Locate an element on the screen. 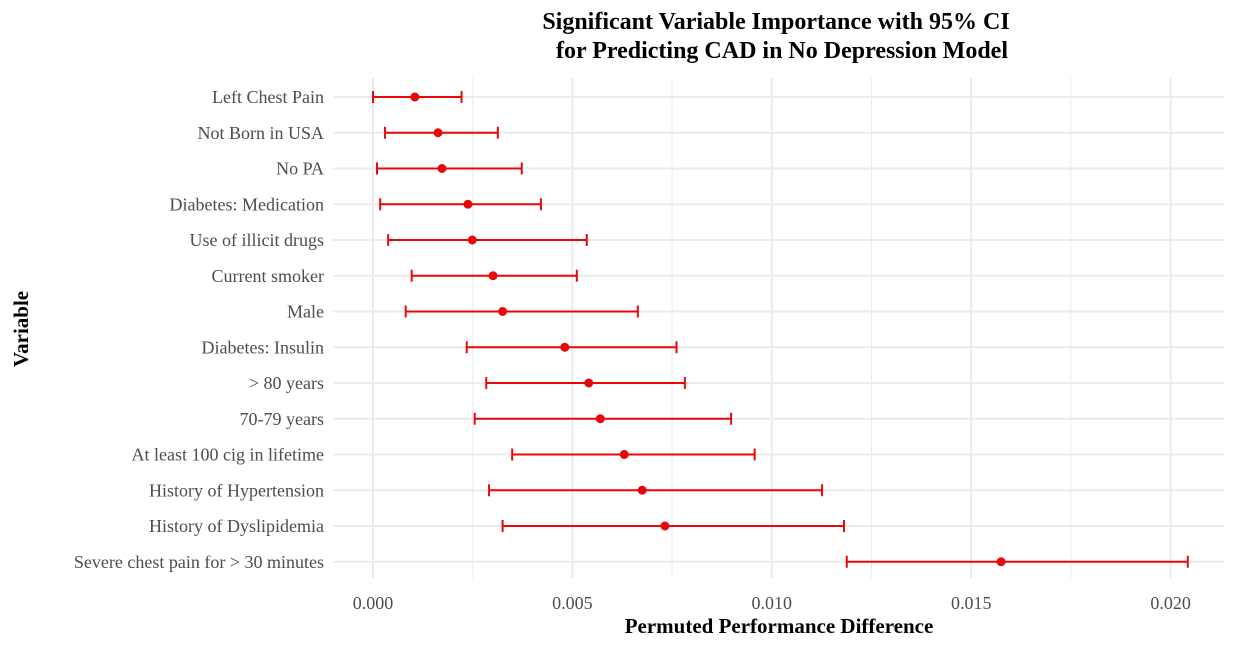  y-axis-title: Variable is located at coordinates (21, 329).